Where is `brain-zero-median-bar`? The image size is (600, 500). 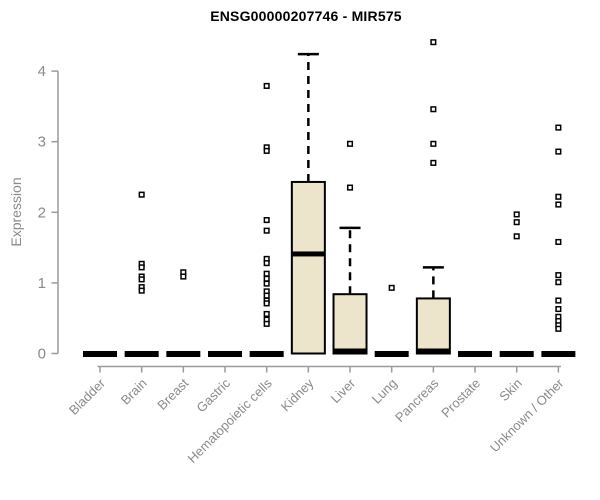
brain-zero-median-bar is located at coordinates (141, 354).